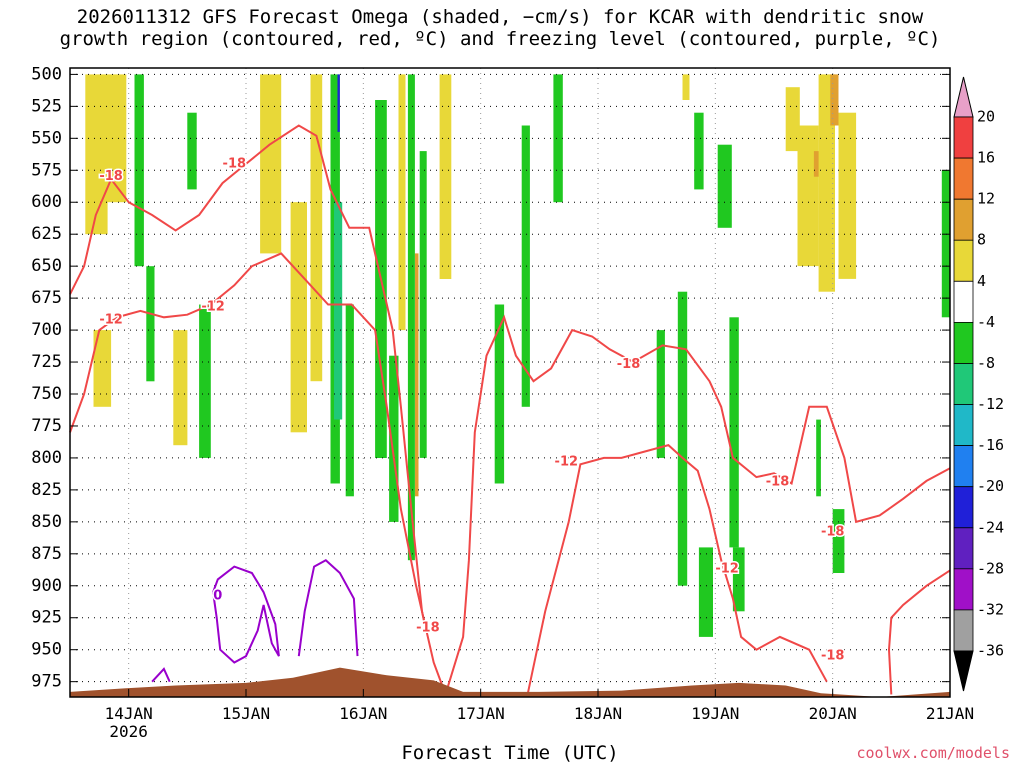  What do you see at coordinates (246, 614) in the screenshot?
I see `freezing-level-b` at bounding box center [246, 614].